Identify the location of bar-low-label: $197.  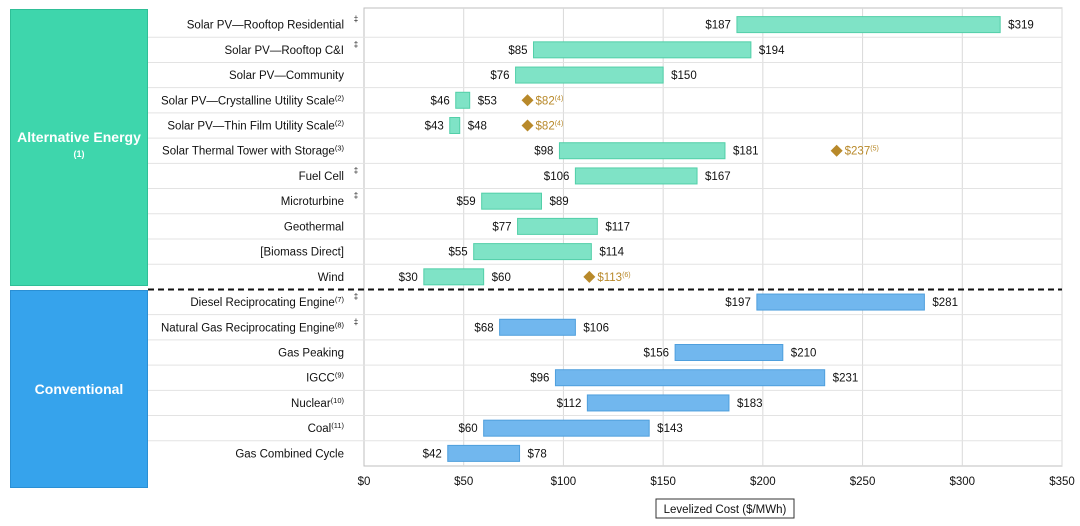
(738, 303).